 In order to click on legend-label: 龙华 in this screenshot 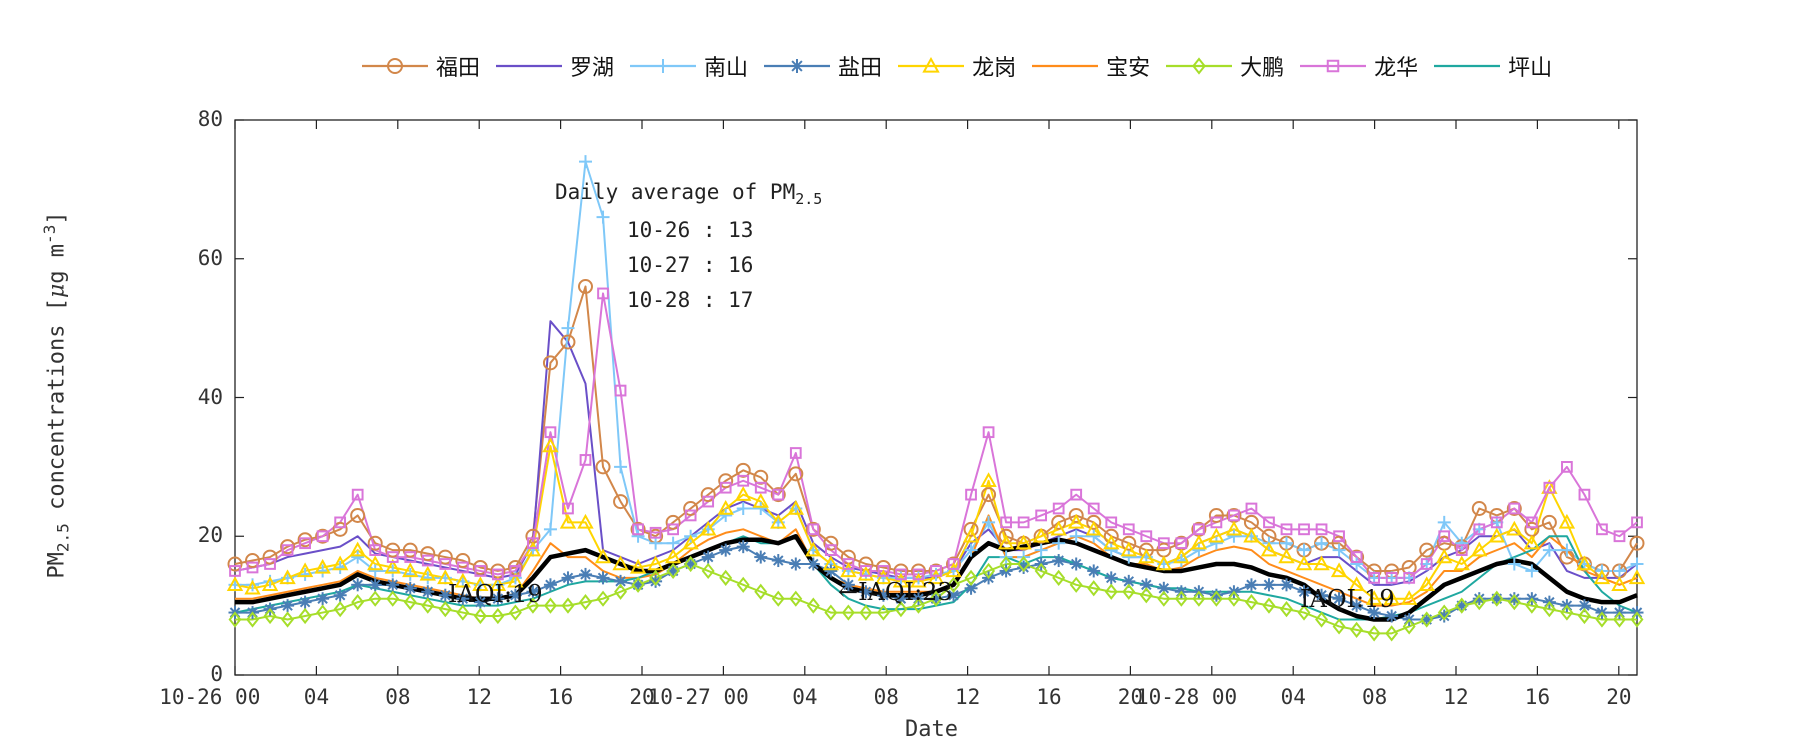, I will do `click(1396, 68)`.